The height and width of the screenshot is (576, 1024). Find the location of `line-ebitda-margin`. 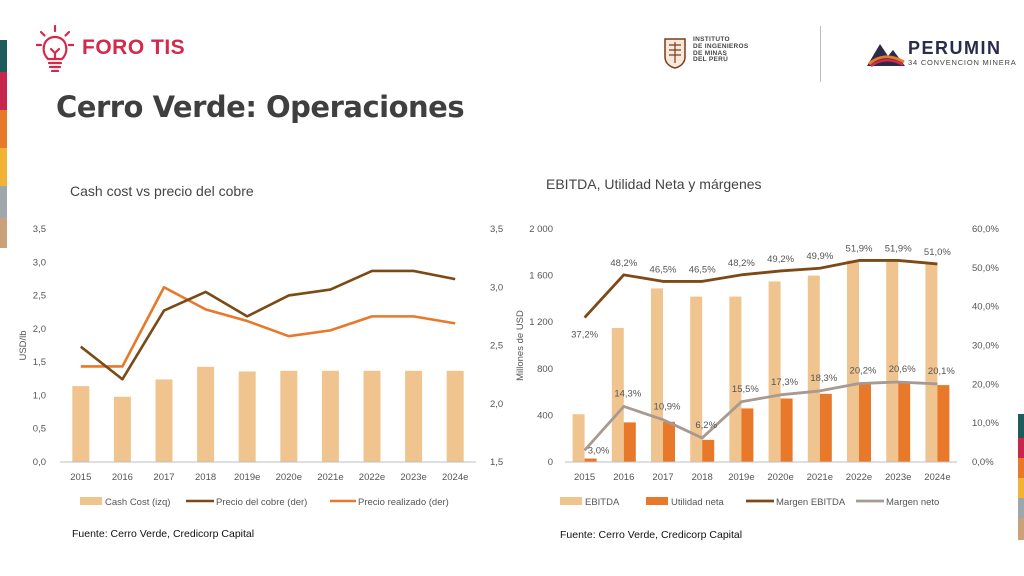

line-ebitda-margin is located at coordinates (760, 289).